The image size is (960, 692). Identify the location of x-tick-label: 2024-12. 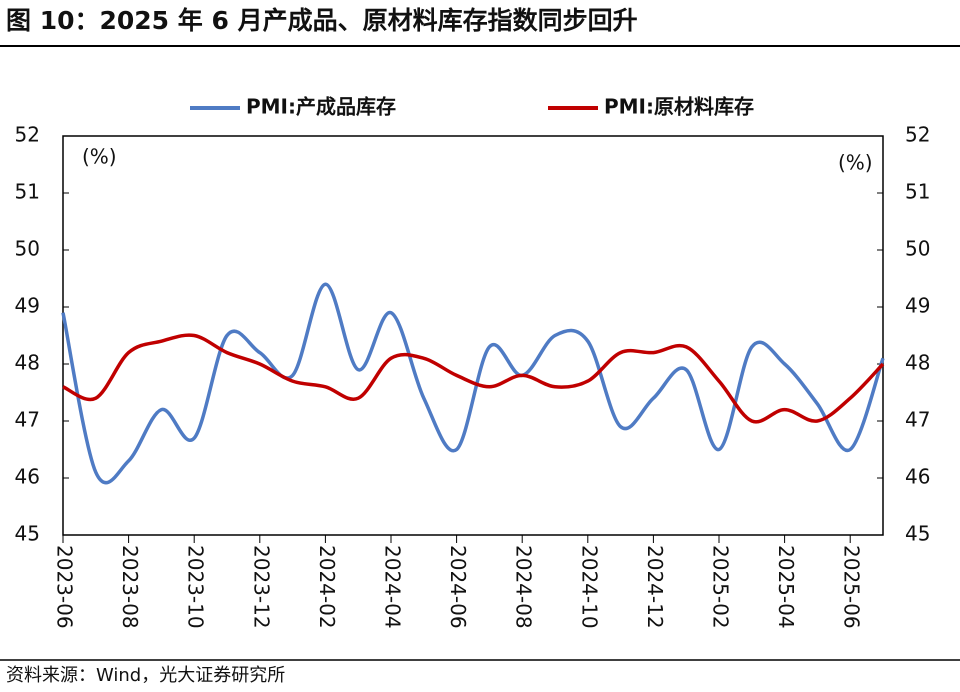
(655, 587).